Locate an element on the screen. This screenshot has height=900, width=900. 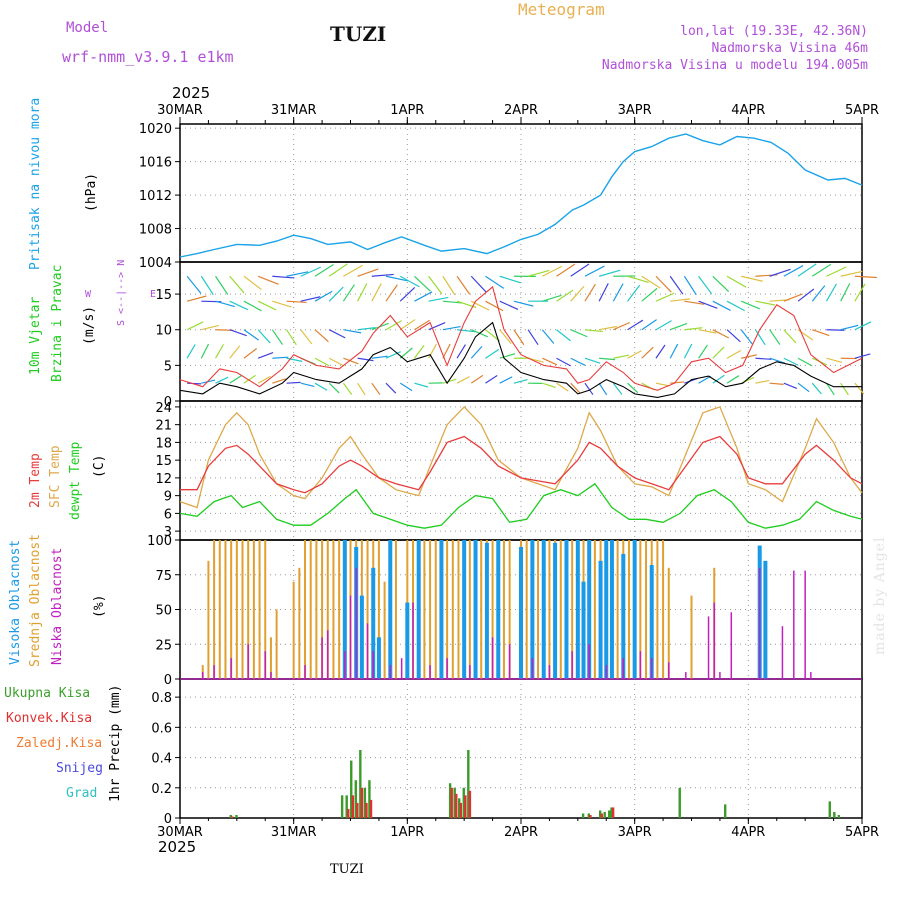
time-label-bottom: 2APR is located at coordinates (521, 832).